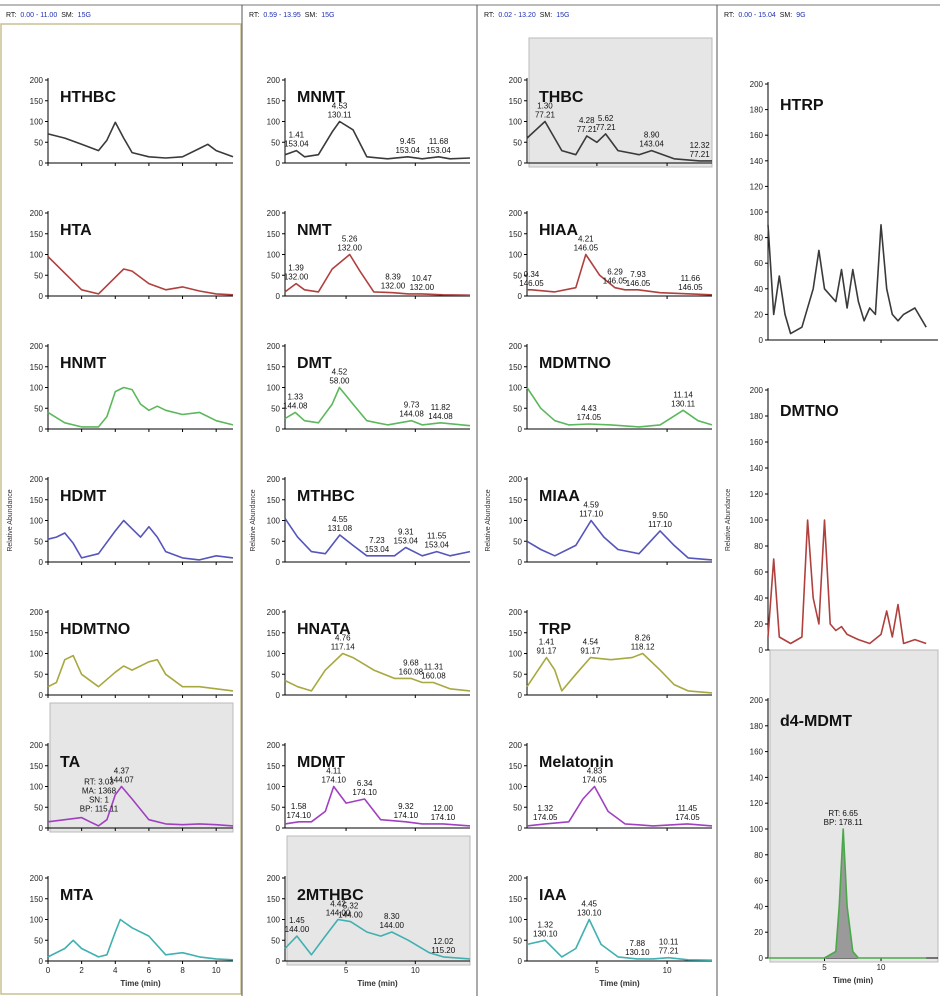 The height and width of the screenshot is (996, 940). I want to click on peak-label: 132.00, so click(422, 287).